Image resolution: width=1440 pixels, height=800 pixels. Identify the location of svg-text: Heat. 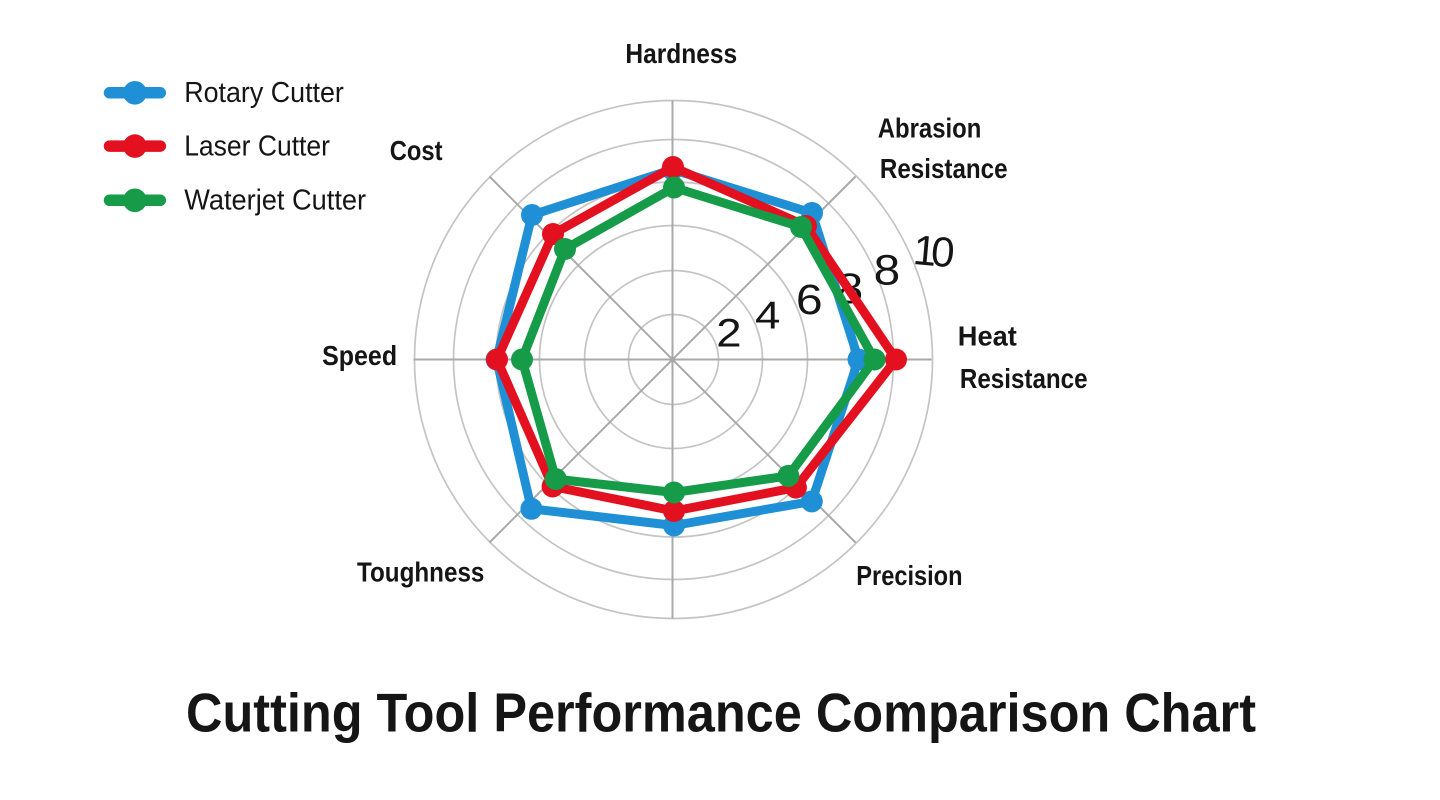
(987, 335).